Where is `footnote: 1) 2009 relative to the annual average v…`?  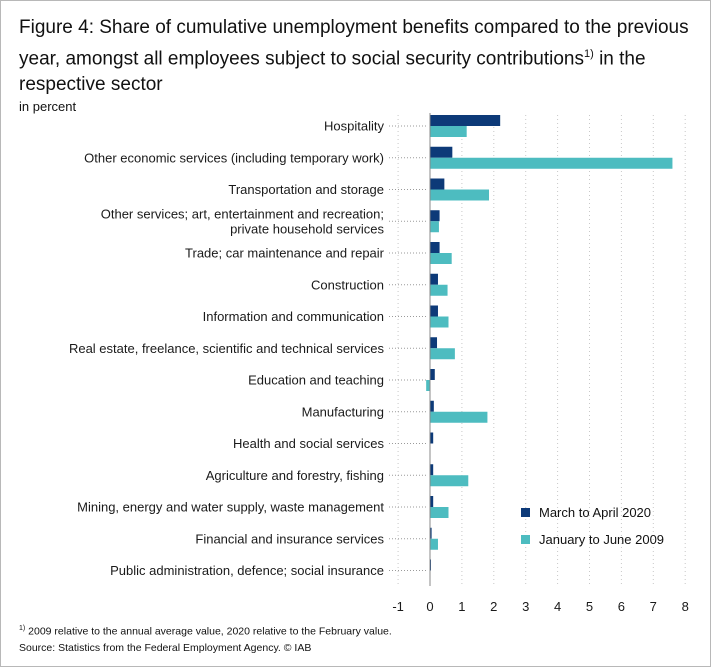
footnote: 1) 2009 relative to the annual average v… is located at coordinates (205, 638).